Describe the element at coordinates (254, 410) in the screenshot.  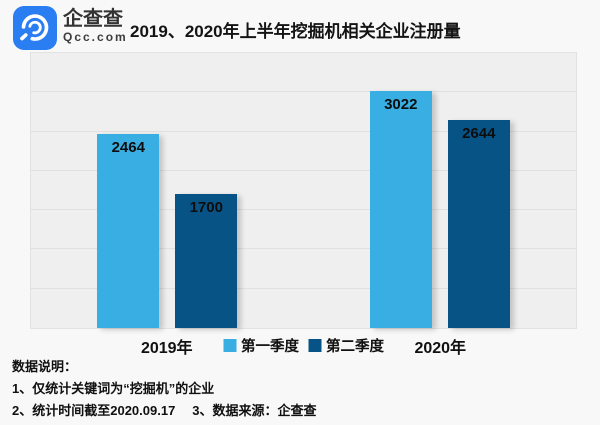
I see `note-3: 3、数据来源：企查查` at that location.